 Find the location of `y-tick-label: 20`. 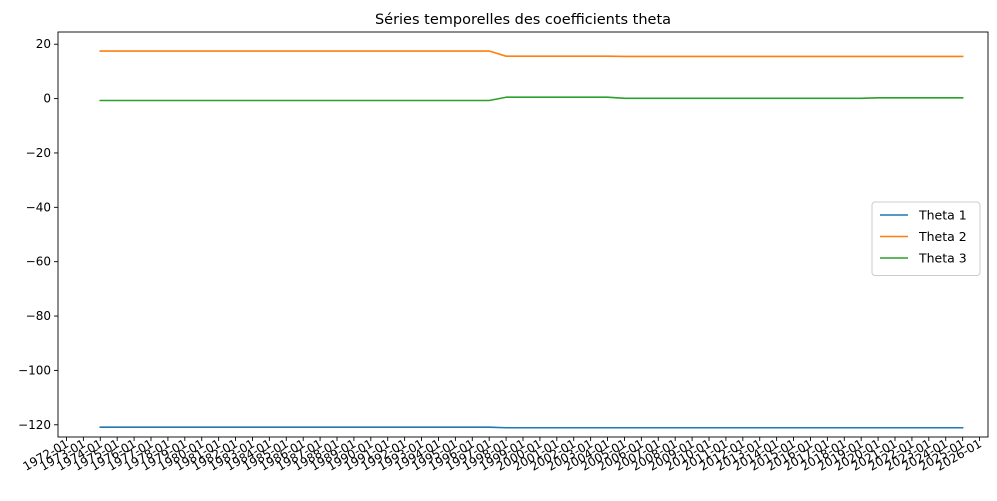

y-tick-label: 20 is located at coordinates (43, 44).